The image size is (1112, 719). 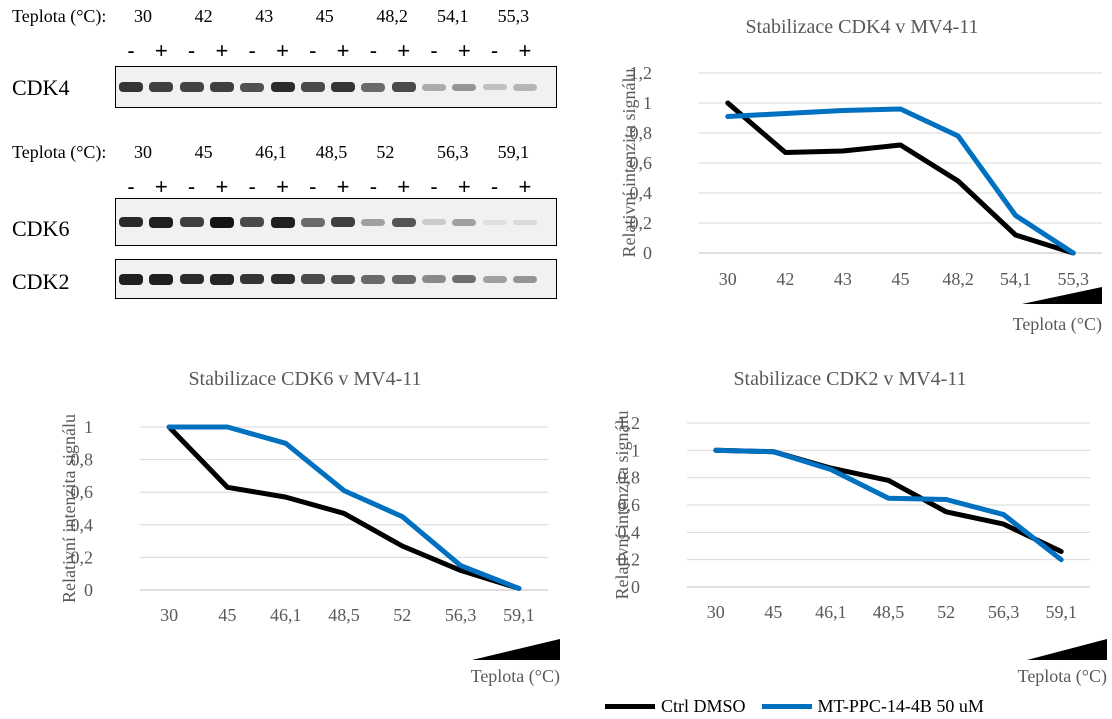 What do you see at coordinates (872, 706) in the screenshot?
I see `legend-item-treatment: MT-PPC-14-4B 50 uM` at bounding box center [872, 706].